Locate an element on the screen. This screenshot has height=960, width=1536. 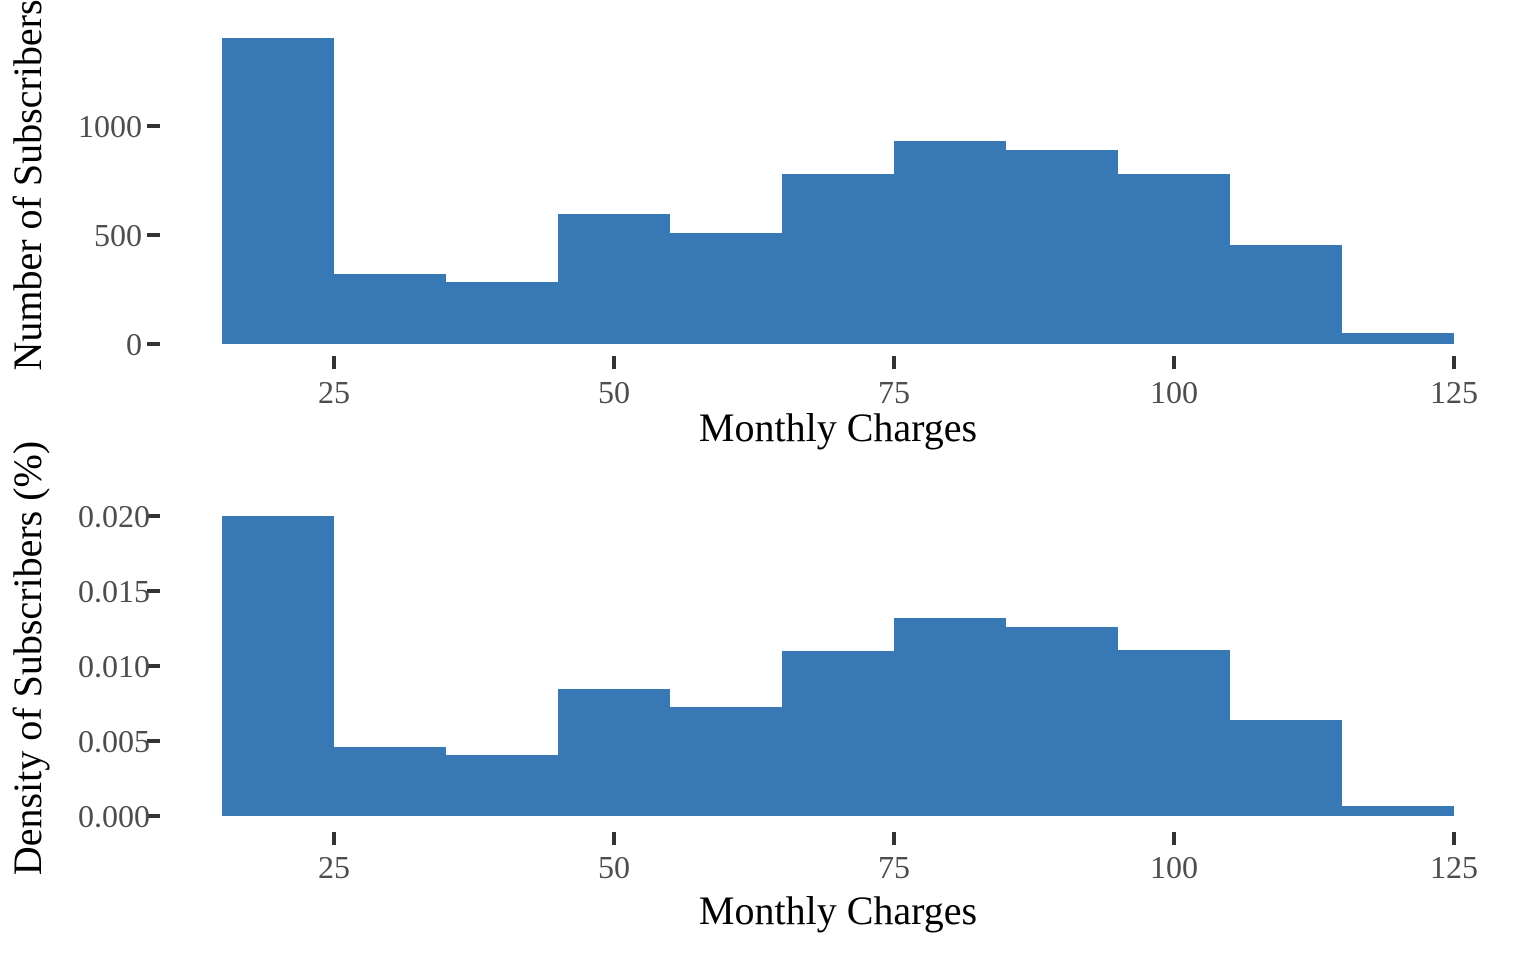
y-tick-label: 1000 is located at coordinates (110, 126).